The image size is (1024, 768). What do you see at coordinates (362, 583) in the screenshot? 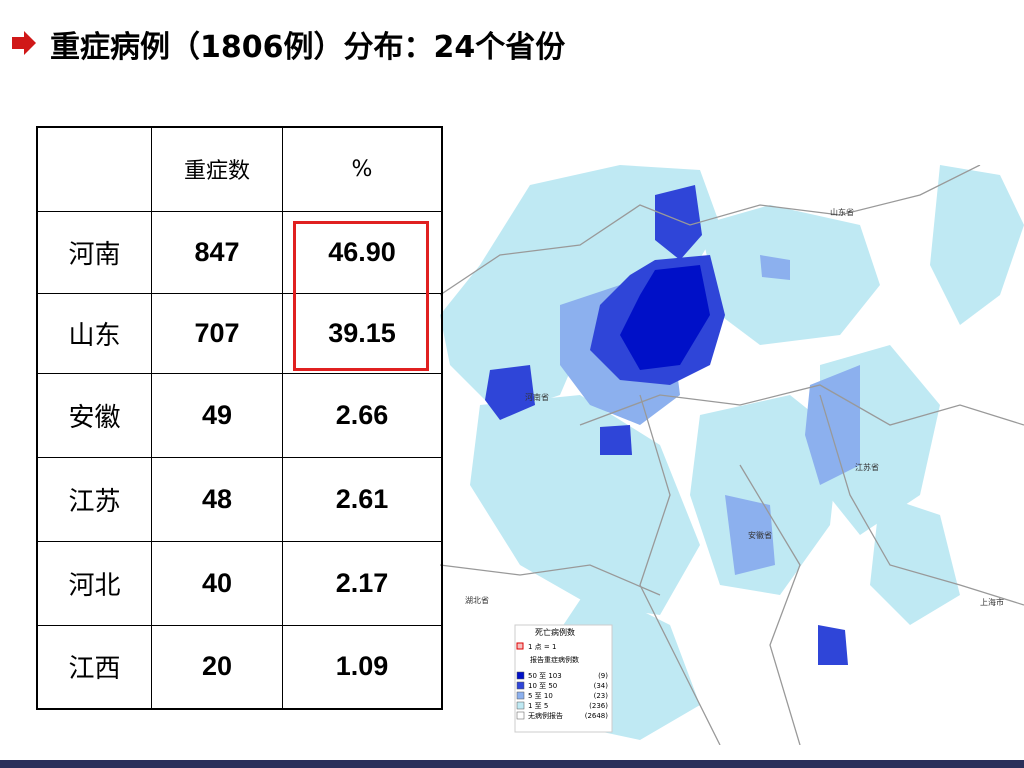
I see `table-cell: 2.17` at bounding box center [362, 583].